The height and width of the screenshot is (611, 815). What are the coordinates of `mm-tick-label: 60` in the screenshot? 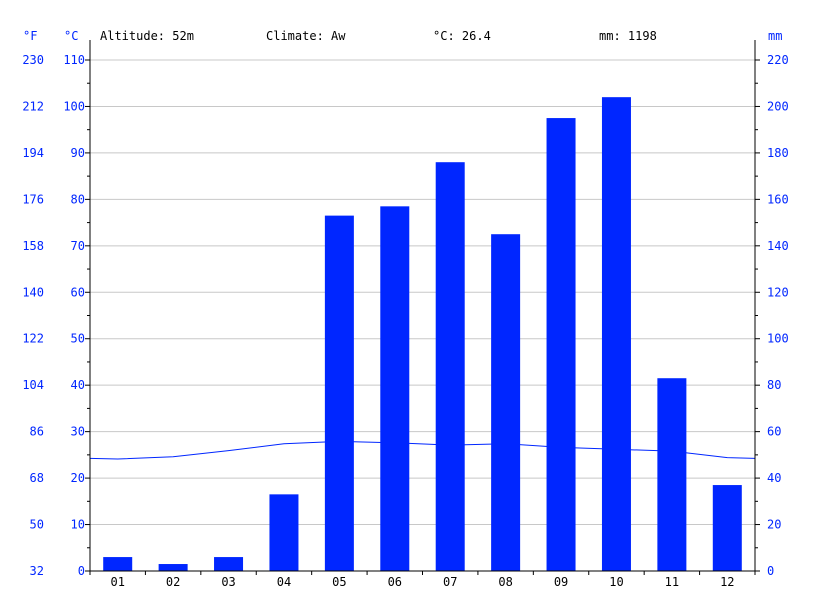 It's located at (774, 432).